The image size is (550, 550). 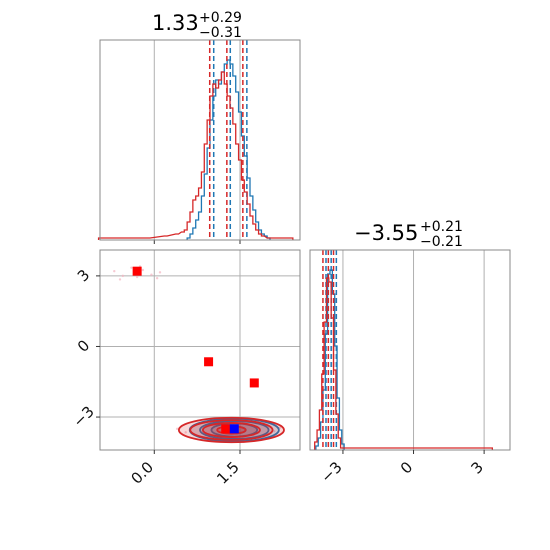 What do you see at coordinates (83, 417) in the screenshot?
I see `y-tick-label: −3` at bounding box center [83, 417].